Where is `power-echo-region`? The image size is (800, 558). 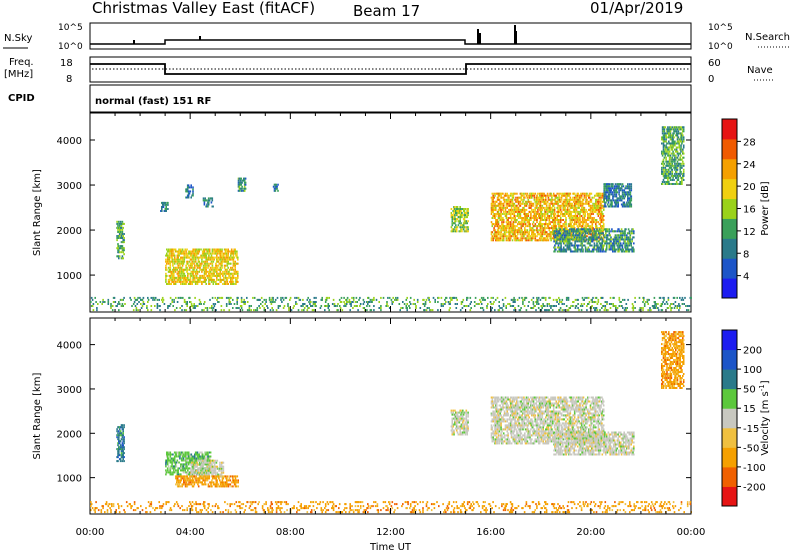
power-echo-region is located at coordinates (460, 219).